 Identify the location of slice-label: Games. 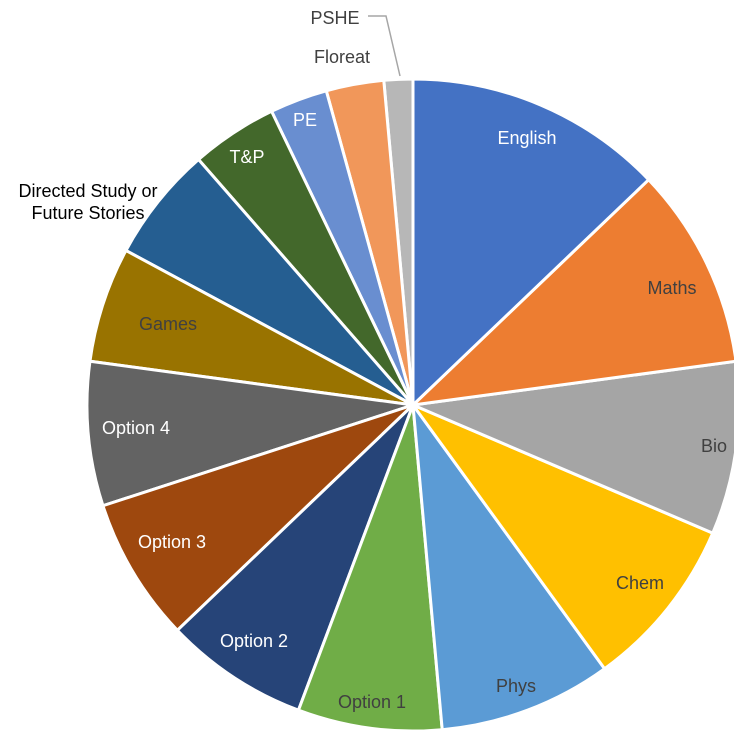
(168, 324).